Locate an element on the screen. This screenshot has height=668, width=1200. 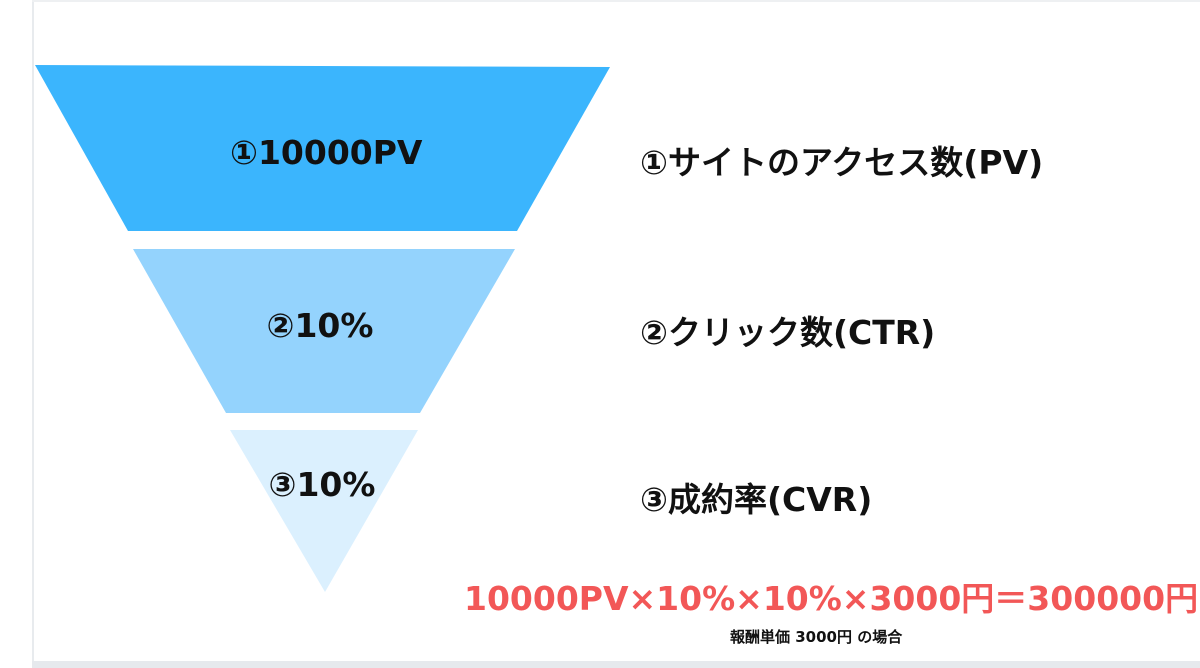
funnel-segment-2-label: ②10% is located at coordinates (320, 325).